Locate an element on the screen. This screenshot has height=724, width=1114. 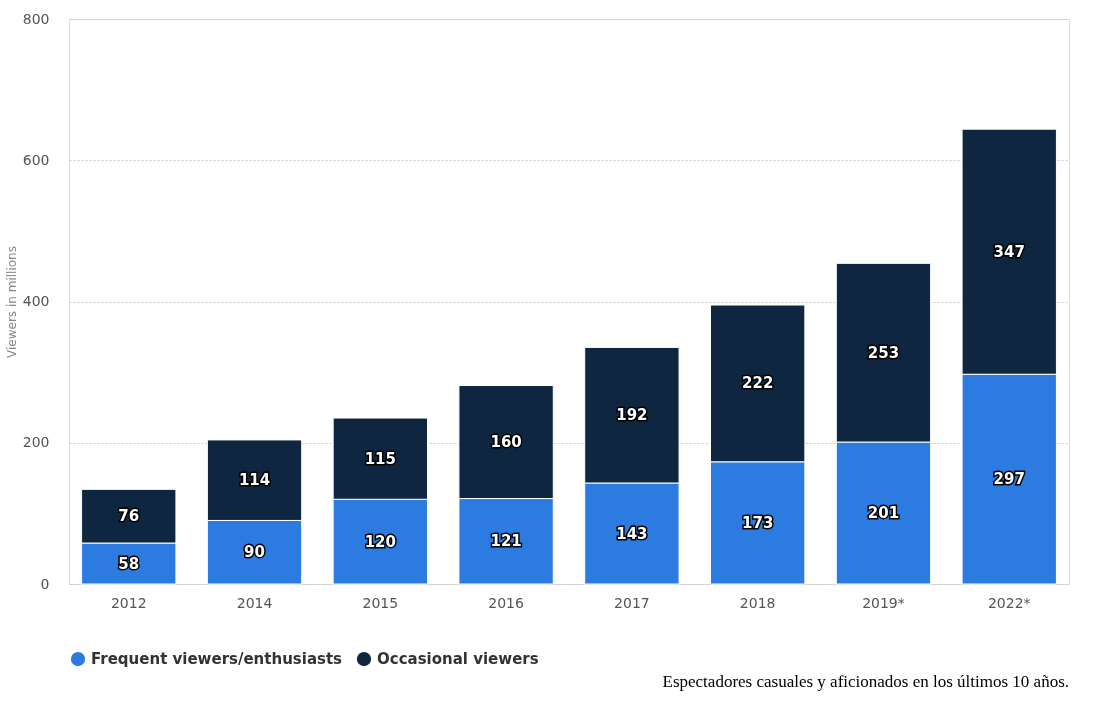
data-label: 58 is located at coordinates (129, 563).